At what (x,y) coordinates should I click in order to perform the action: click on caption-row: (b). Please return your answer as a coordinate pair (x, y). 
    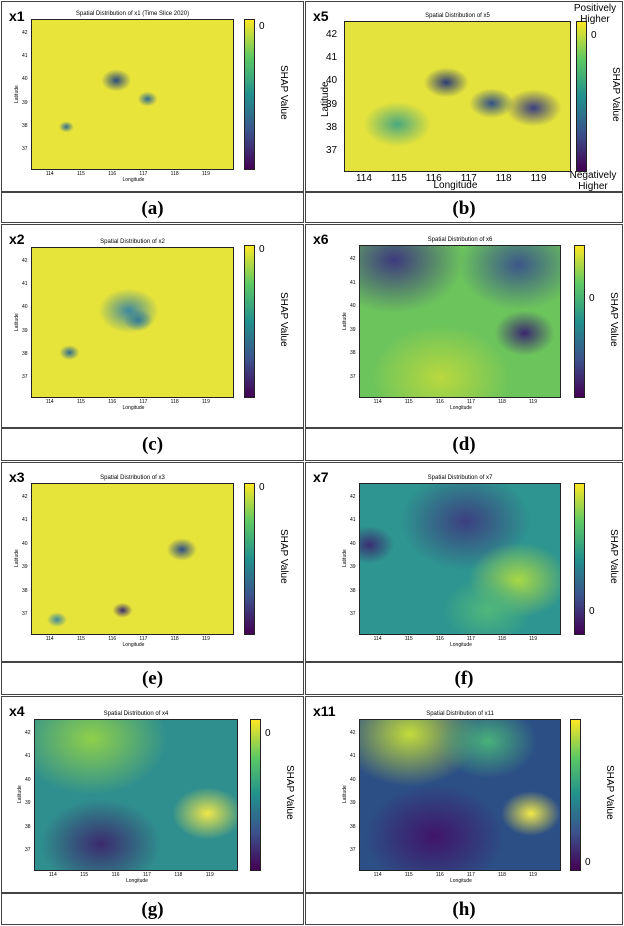
    Looking at the image, I should click on (464, 207).